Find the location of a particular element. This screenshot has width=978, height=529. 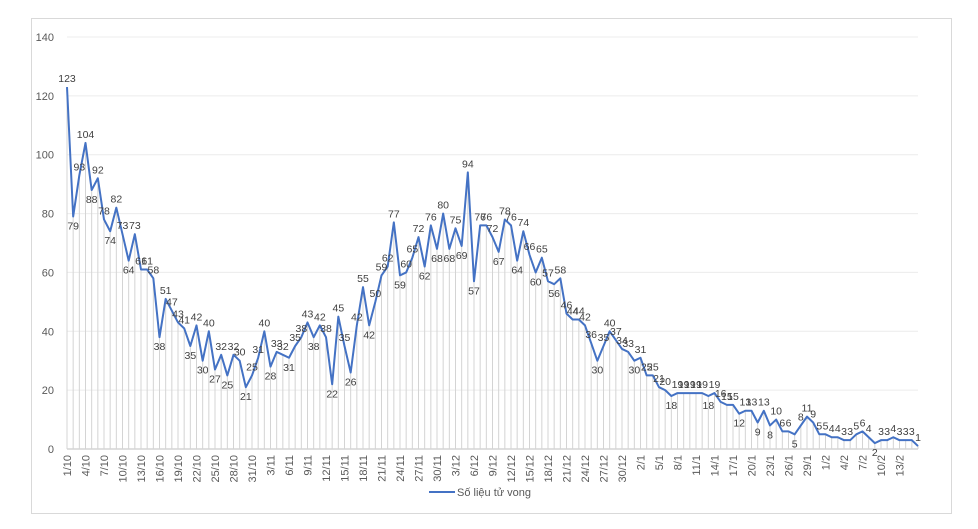

x-tick-label: 26/1 is located at coordinates (790, 465).